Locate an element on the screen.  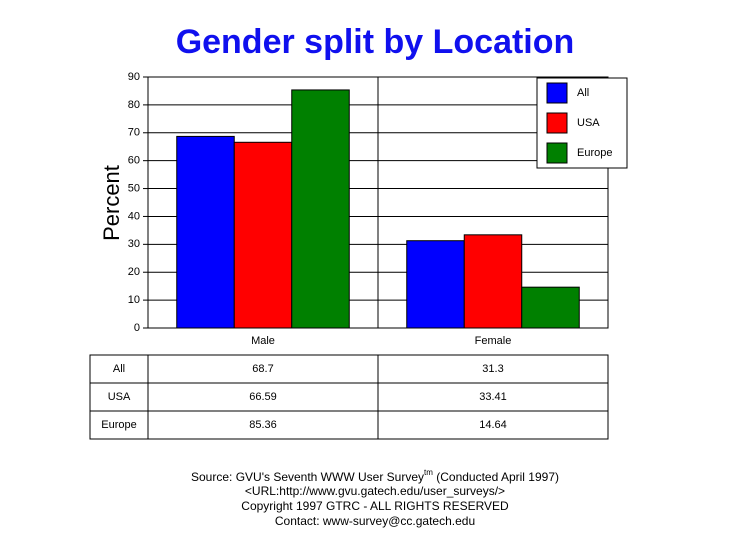
footer-contact: Contact: www-survey@cc.gatech.edu is located at coordinates (375, 521).